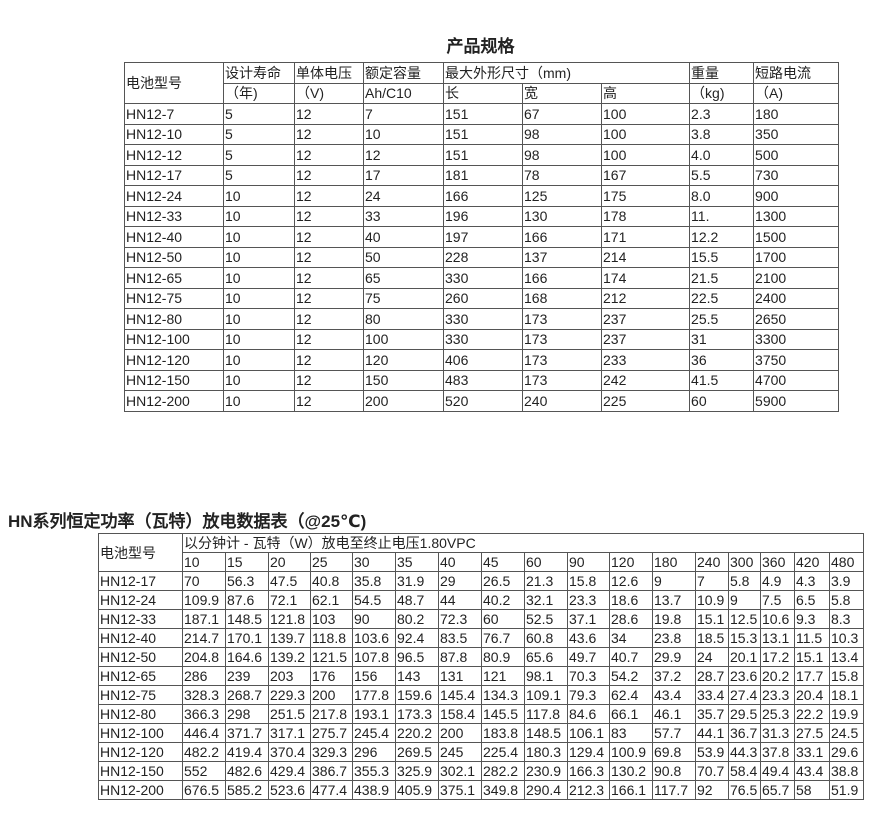  Describe the element at coordinates (403, 339) in the screenshot. I see `value-cell: 100` at that location.